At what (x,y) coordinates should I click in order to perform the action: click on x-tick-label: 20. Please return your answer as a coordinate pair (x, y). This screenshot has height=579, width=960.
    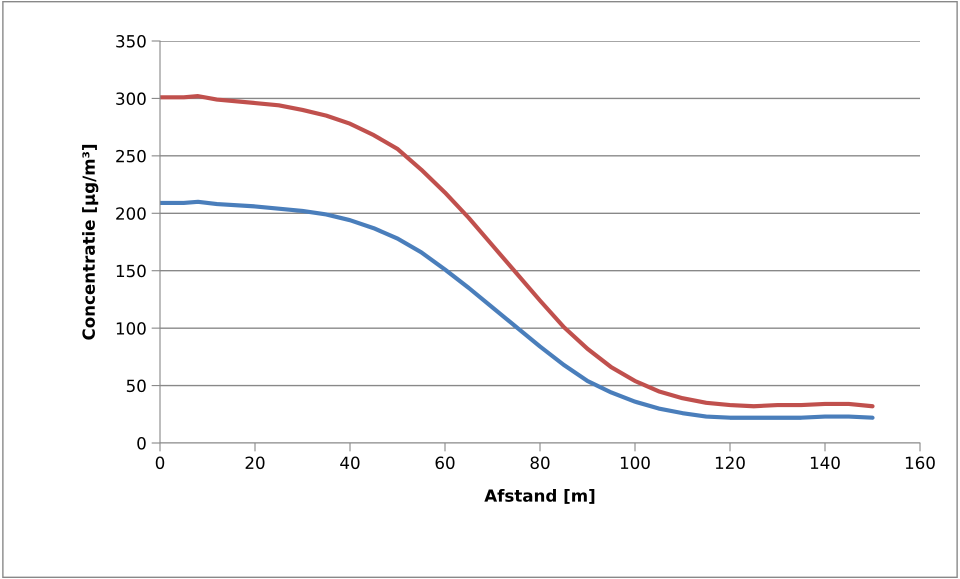
    Looking at the image, I should click on (255, 463).